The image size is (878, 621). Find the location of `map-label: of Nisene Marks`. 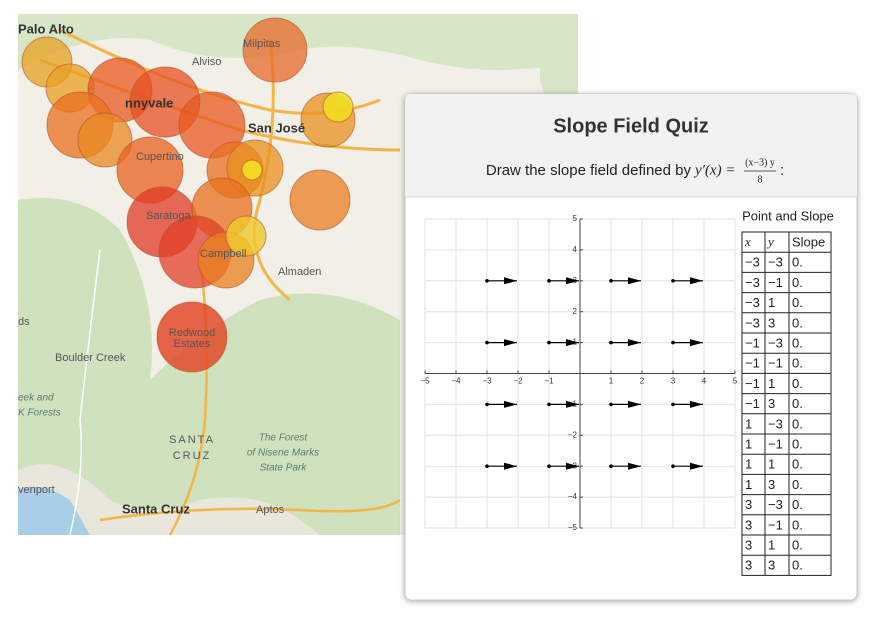

map-label: of Nisene Marks is located at coordinates (283, 453).